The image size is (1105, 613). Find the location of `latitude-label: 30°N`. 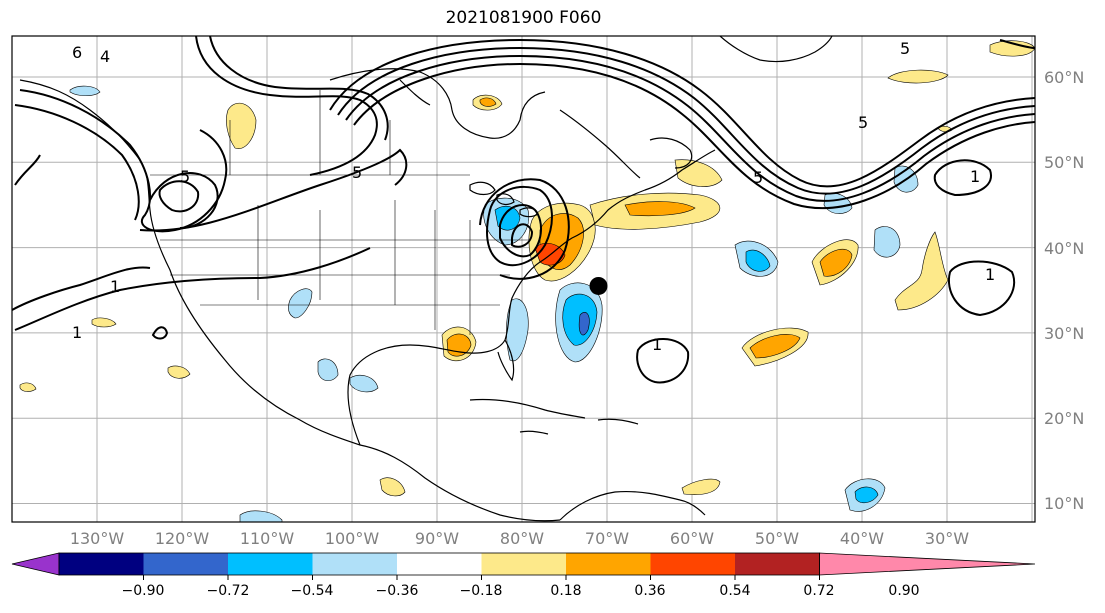

latitude-label: 30°N is located at coordinates (1064, 333).